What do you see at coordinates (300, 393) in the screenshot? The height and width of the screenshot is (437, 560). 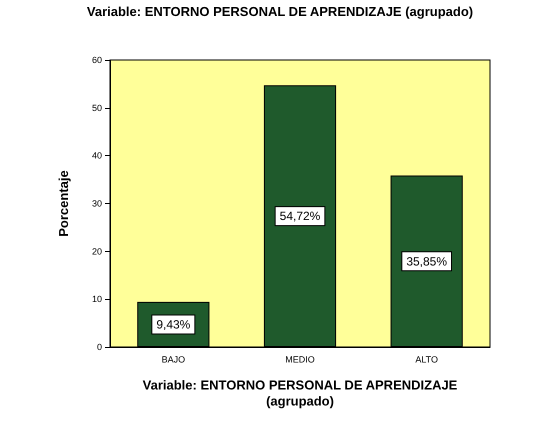 I see `x-axis-title: Variable: ENTORNO PERSONAL DE APRENDIZAJE (agrupado)` at bounding box center [300, 393].